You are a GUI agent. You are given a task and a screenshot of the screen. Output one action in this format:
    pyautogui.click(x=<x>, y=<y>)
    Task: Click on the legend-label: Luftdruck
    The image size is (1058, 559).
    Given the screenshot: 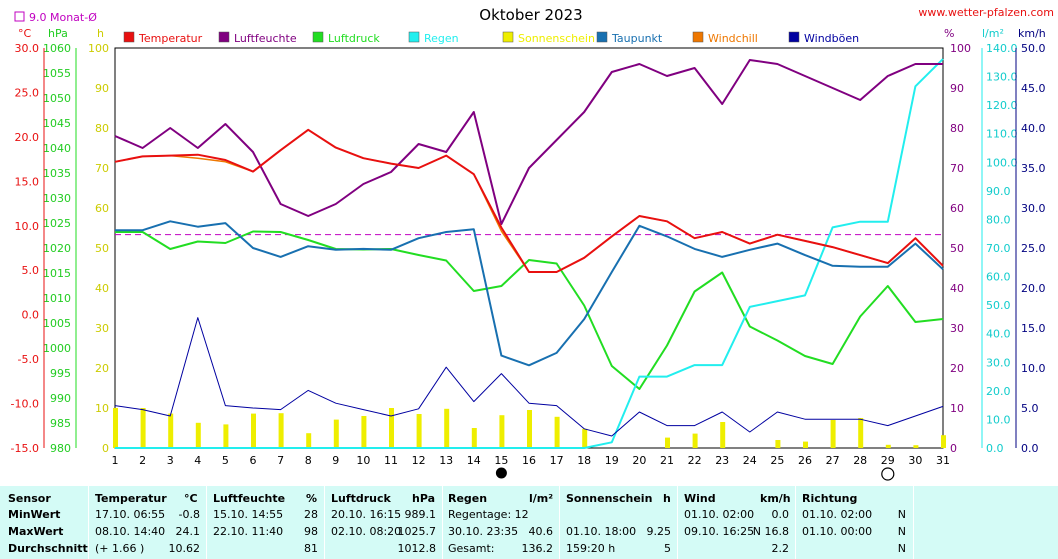 What is the action you would take?
    pyautogui.click(x=354, y=38)
    